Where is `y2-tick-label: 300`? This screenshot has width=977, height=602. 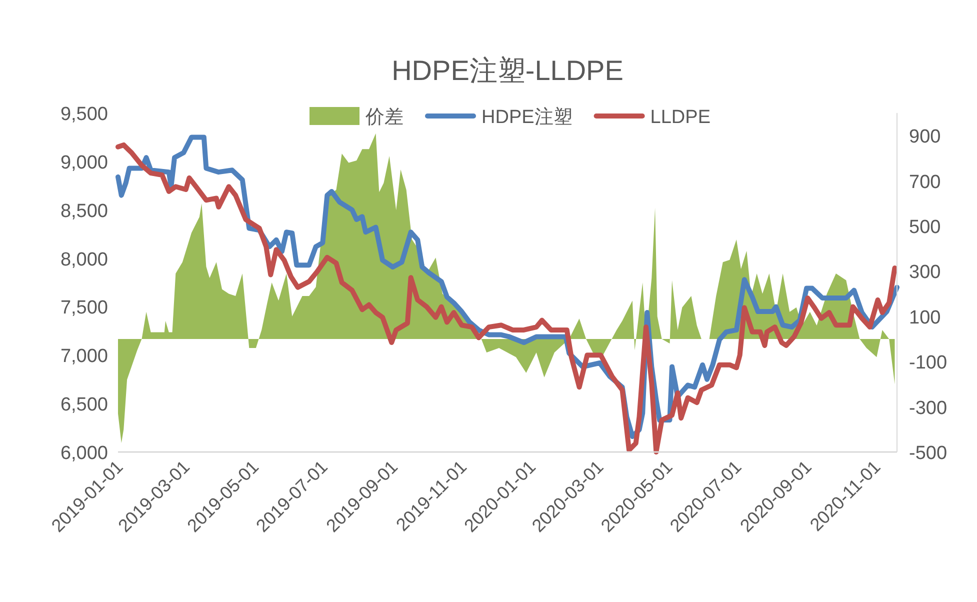 y2-tick-label: 300 is located at coordinates (925, 273).